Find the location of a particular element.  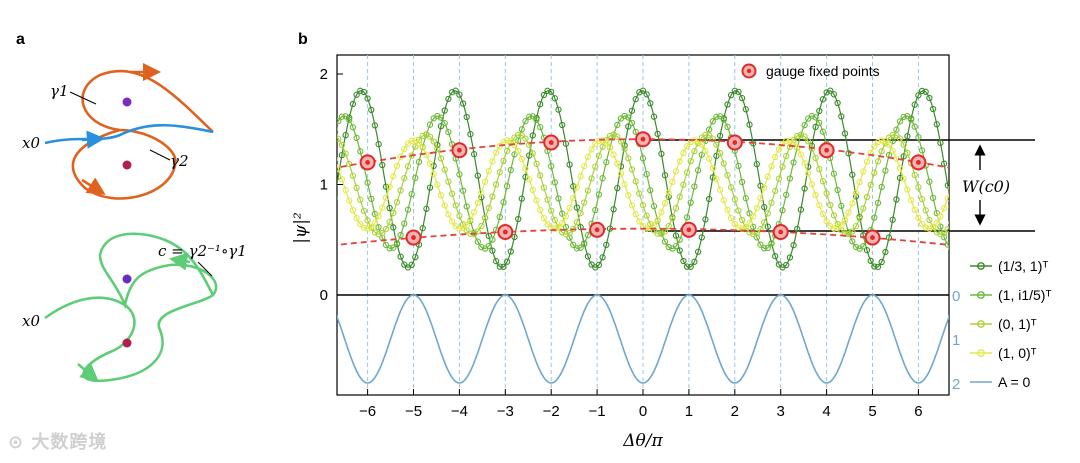

gamma1-pointer is located at coordinates (83, 98).